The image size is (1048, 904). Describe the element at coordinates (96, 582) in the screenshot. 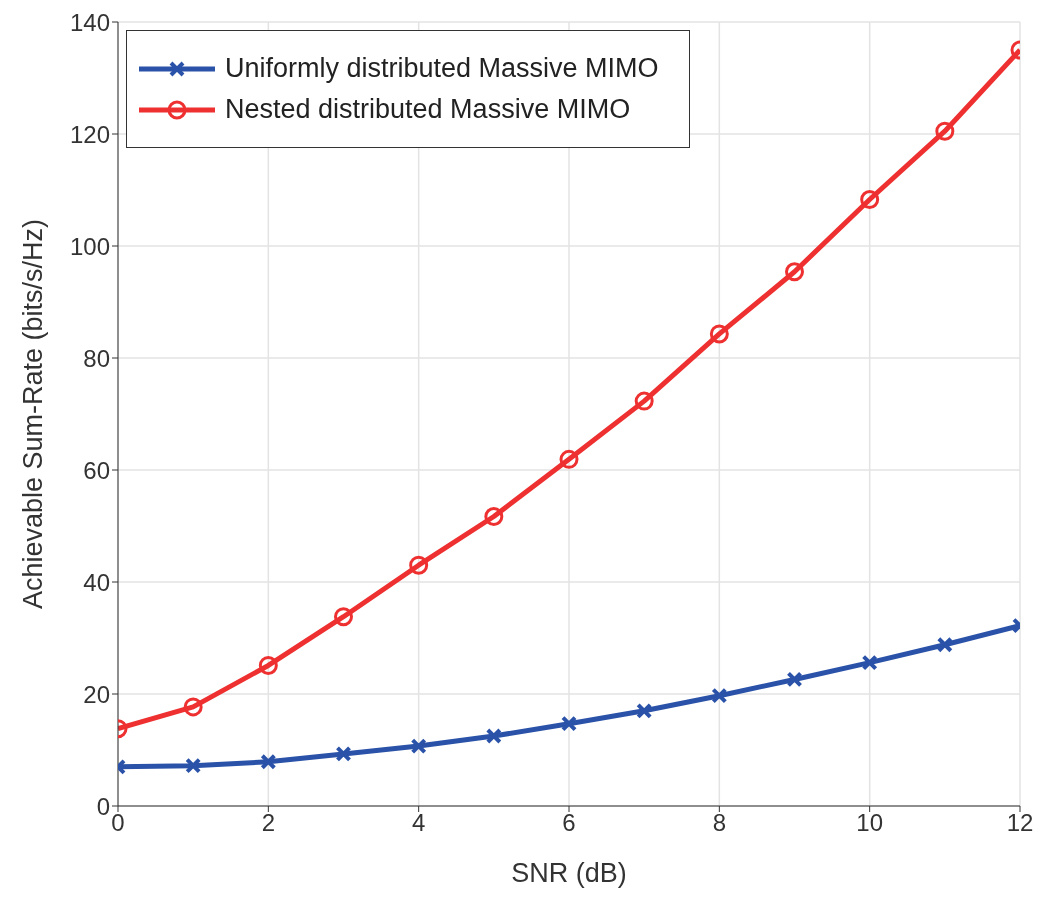

I see `y-tick-label: 40` at that location.